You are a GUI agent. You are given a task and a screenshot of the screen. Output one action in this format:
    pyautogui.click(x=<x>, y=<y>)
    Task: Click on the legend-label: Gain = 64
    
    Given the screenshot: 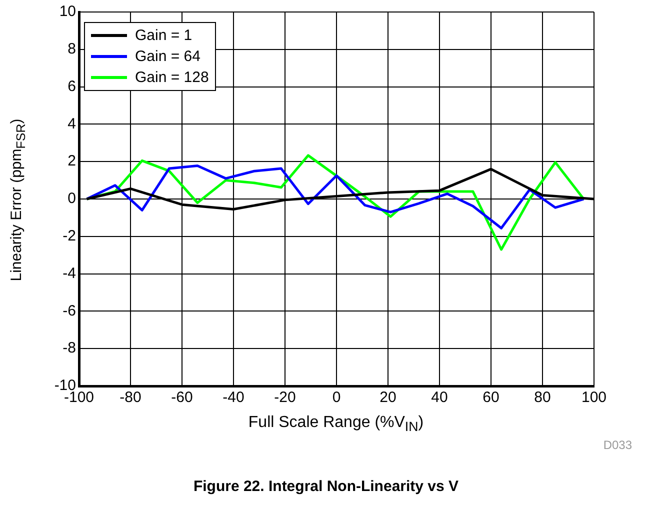 What is the action you would take?
    pyautogui.click(x=167, y=56)
    